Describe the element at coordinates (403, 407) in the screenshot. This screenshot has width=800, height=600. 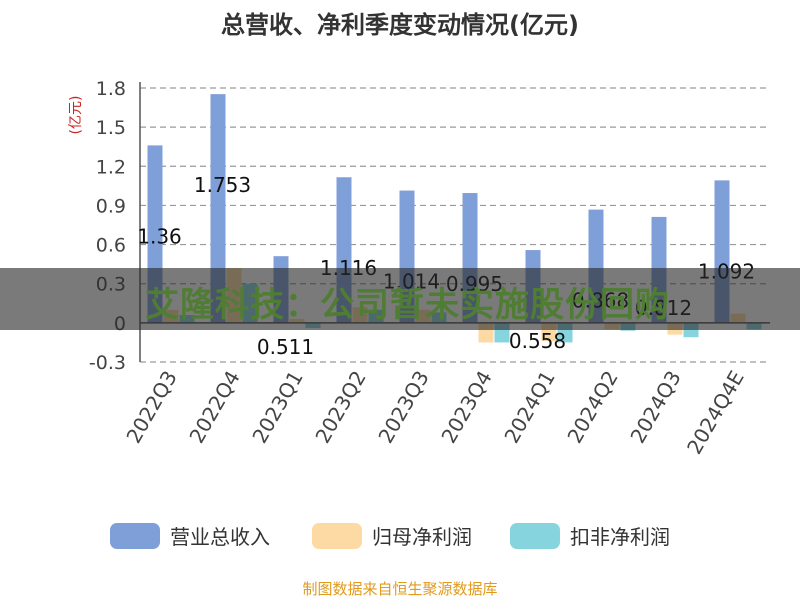
I see `x-tick-label: 2023Q3` at that location.